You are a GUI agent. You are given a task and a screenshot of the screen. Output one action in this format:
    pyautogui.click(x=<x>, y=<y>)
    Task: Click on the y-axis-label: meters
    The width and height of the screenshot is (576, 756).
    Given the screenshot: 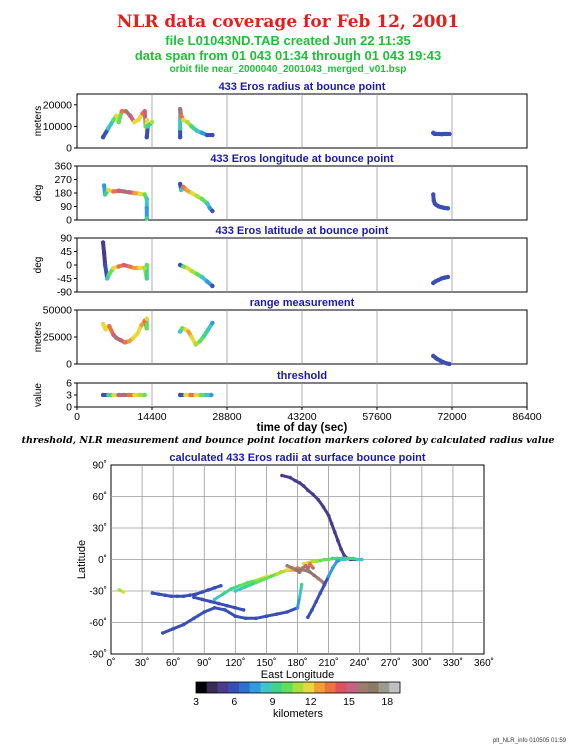 What is the action you would take?
    pyautogui.click(x=38, y=121)
    